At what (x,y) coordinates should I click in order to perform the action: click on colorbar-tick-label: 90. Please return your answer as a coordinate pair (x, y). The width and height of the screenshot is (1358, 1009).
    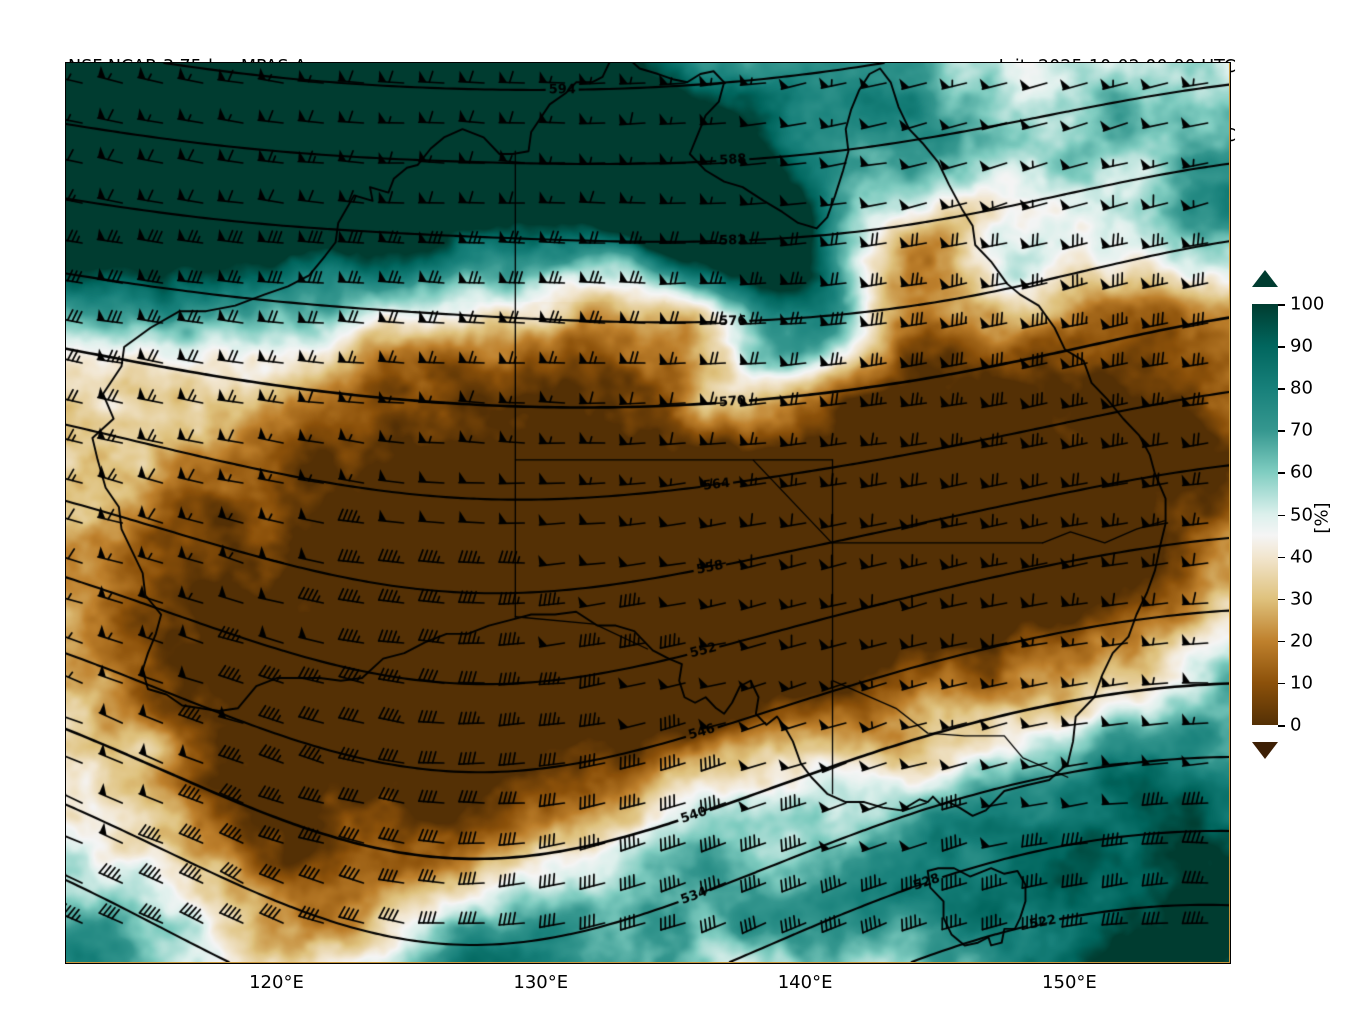
    Looking at the image, I should click on (1301, 346).